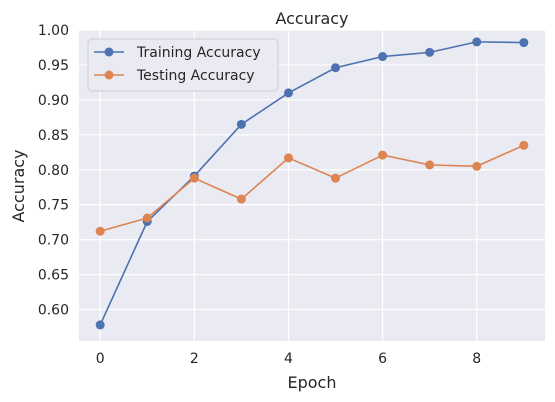  I want to click on y-tick-label: 0.80, so click(53, 171).